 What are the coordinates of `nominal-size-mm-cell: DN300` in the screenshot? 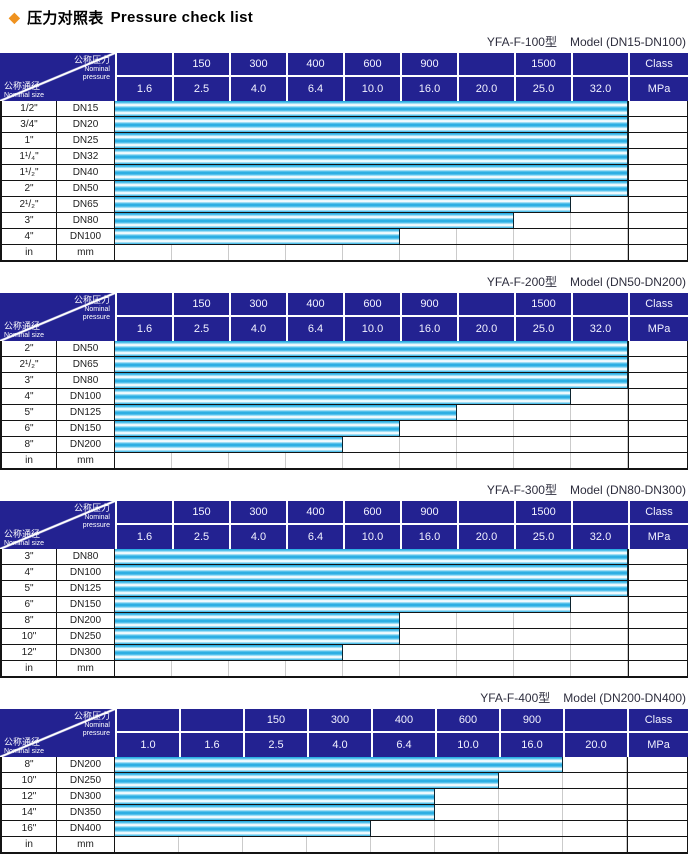 It's located at (86, 796).